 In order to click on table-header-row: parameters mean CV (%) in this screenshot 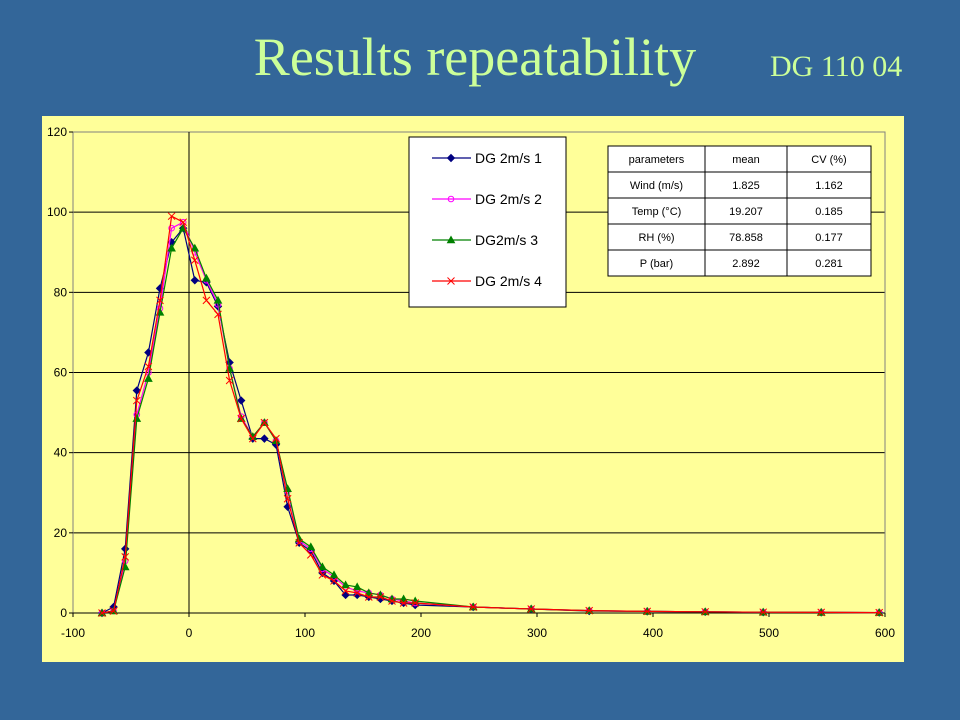, I will do `click(738, 159)`.